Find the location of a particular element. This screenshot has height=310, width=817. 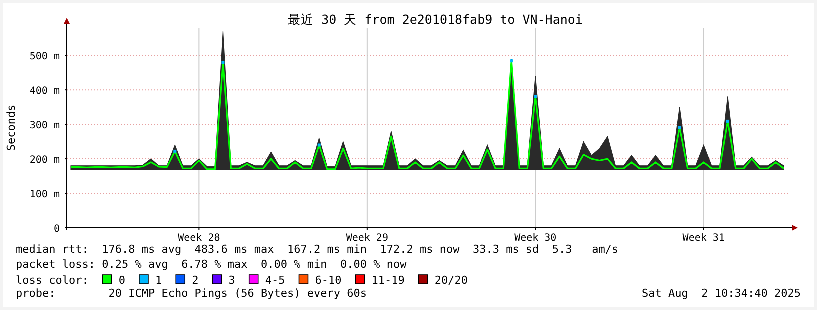

legend-label: 6-10 is located at coordinates (328, 280).